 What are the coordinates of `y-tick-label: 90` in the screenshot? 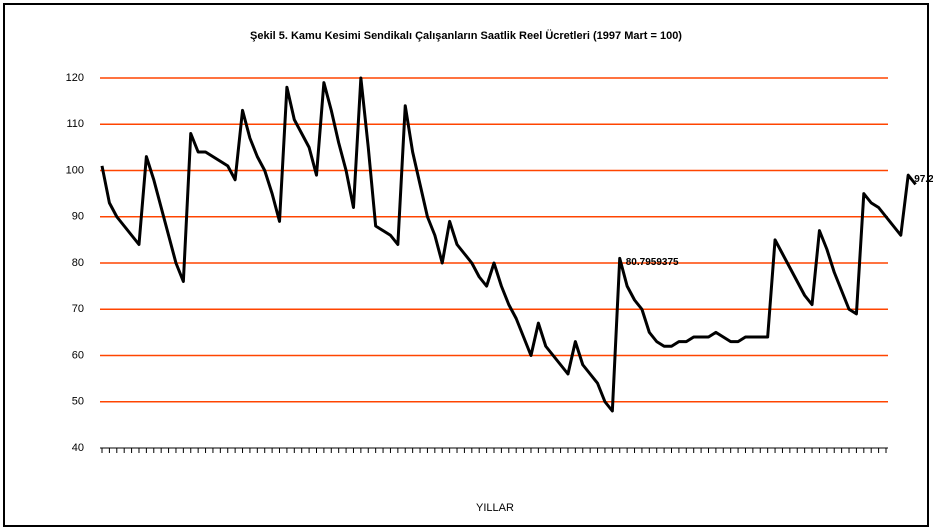 It's located at (78, 217).